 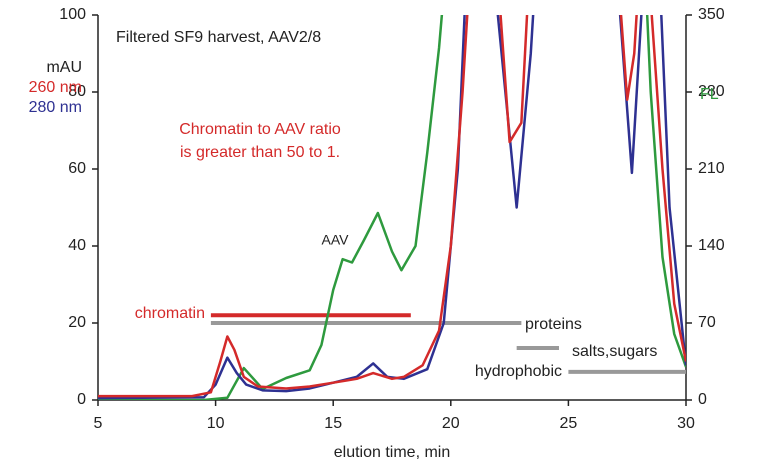 What do you see at coordinates (81, 399) in the screenshot?
I see `y-tick-label: 0` at bounding box center [81, 399].